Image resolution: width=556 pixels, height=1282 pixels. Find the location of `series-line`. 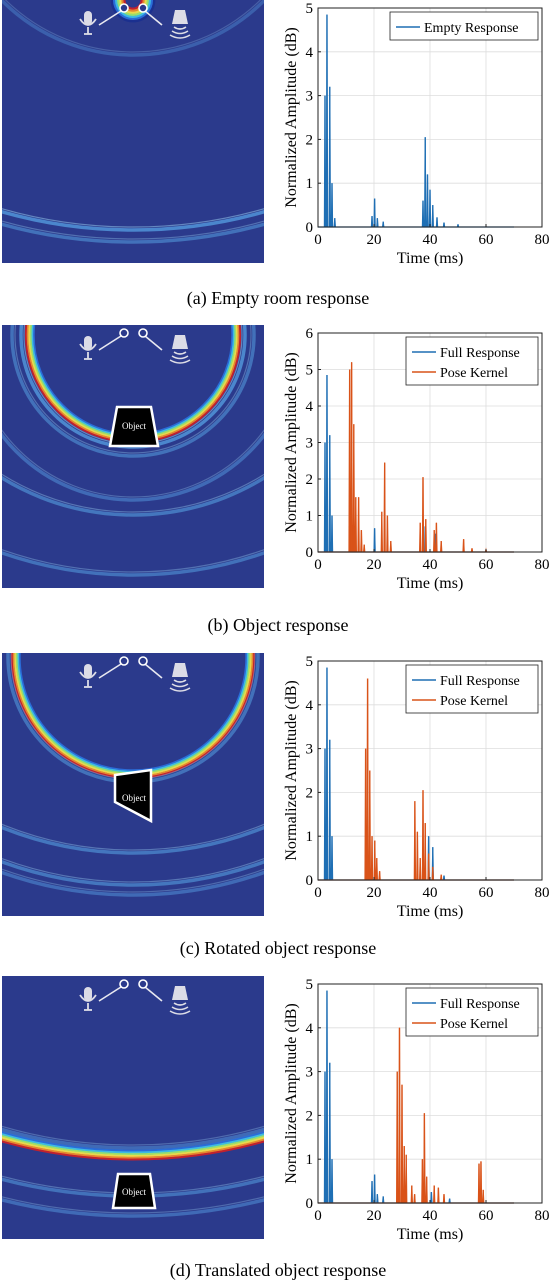

series-line is located at coordinates (416, 121).